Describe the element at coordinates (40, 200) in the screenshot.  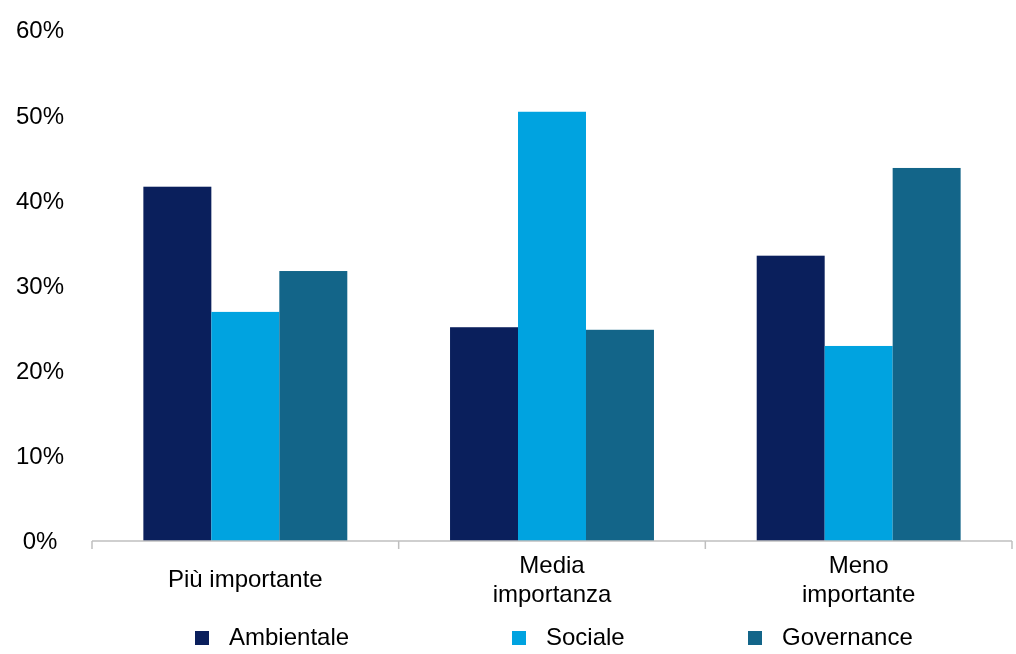
I see `y-tick-label: 40%` at that location.